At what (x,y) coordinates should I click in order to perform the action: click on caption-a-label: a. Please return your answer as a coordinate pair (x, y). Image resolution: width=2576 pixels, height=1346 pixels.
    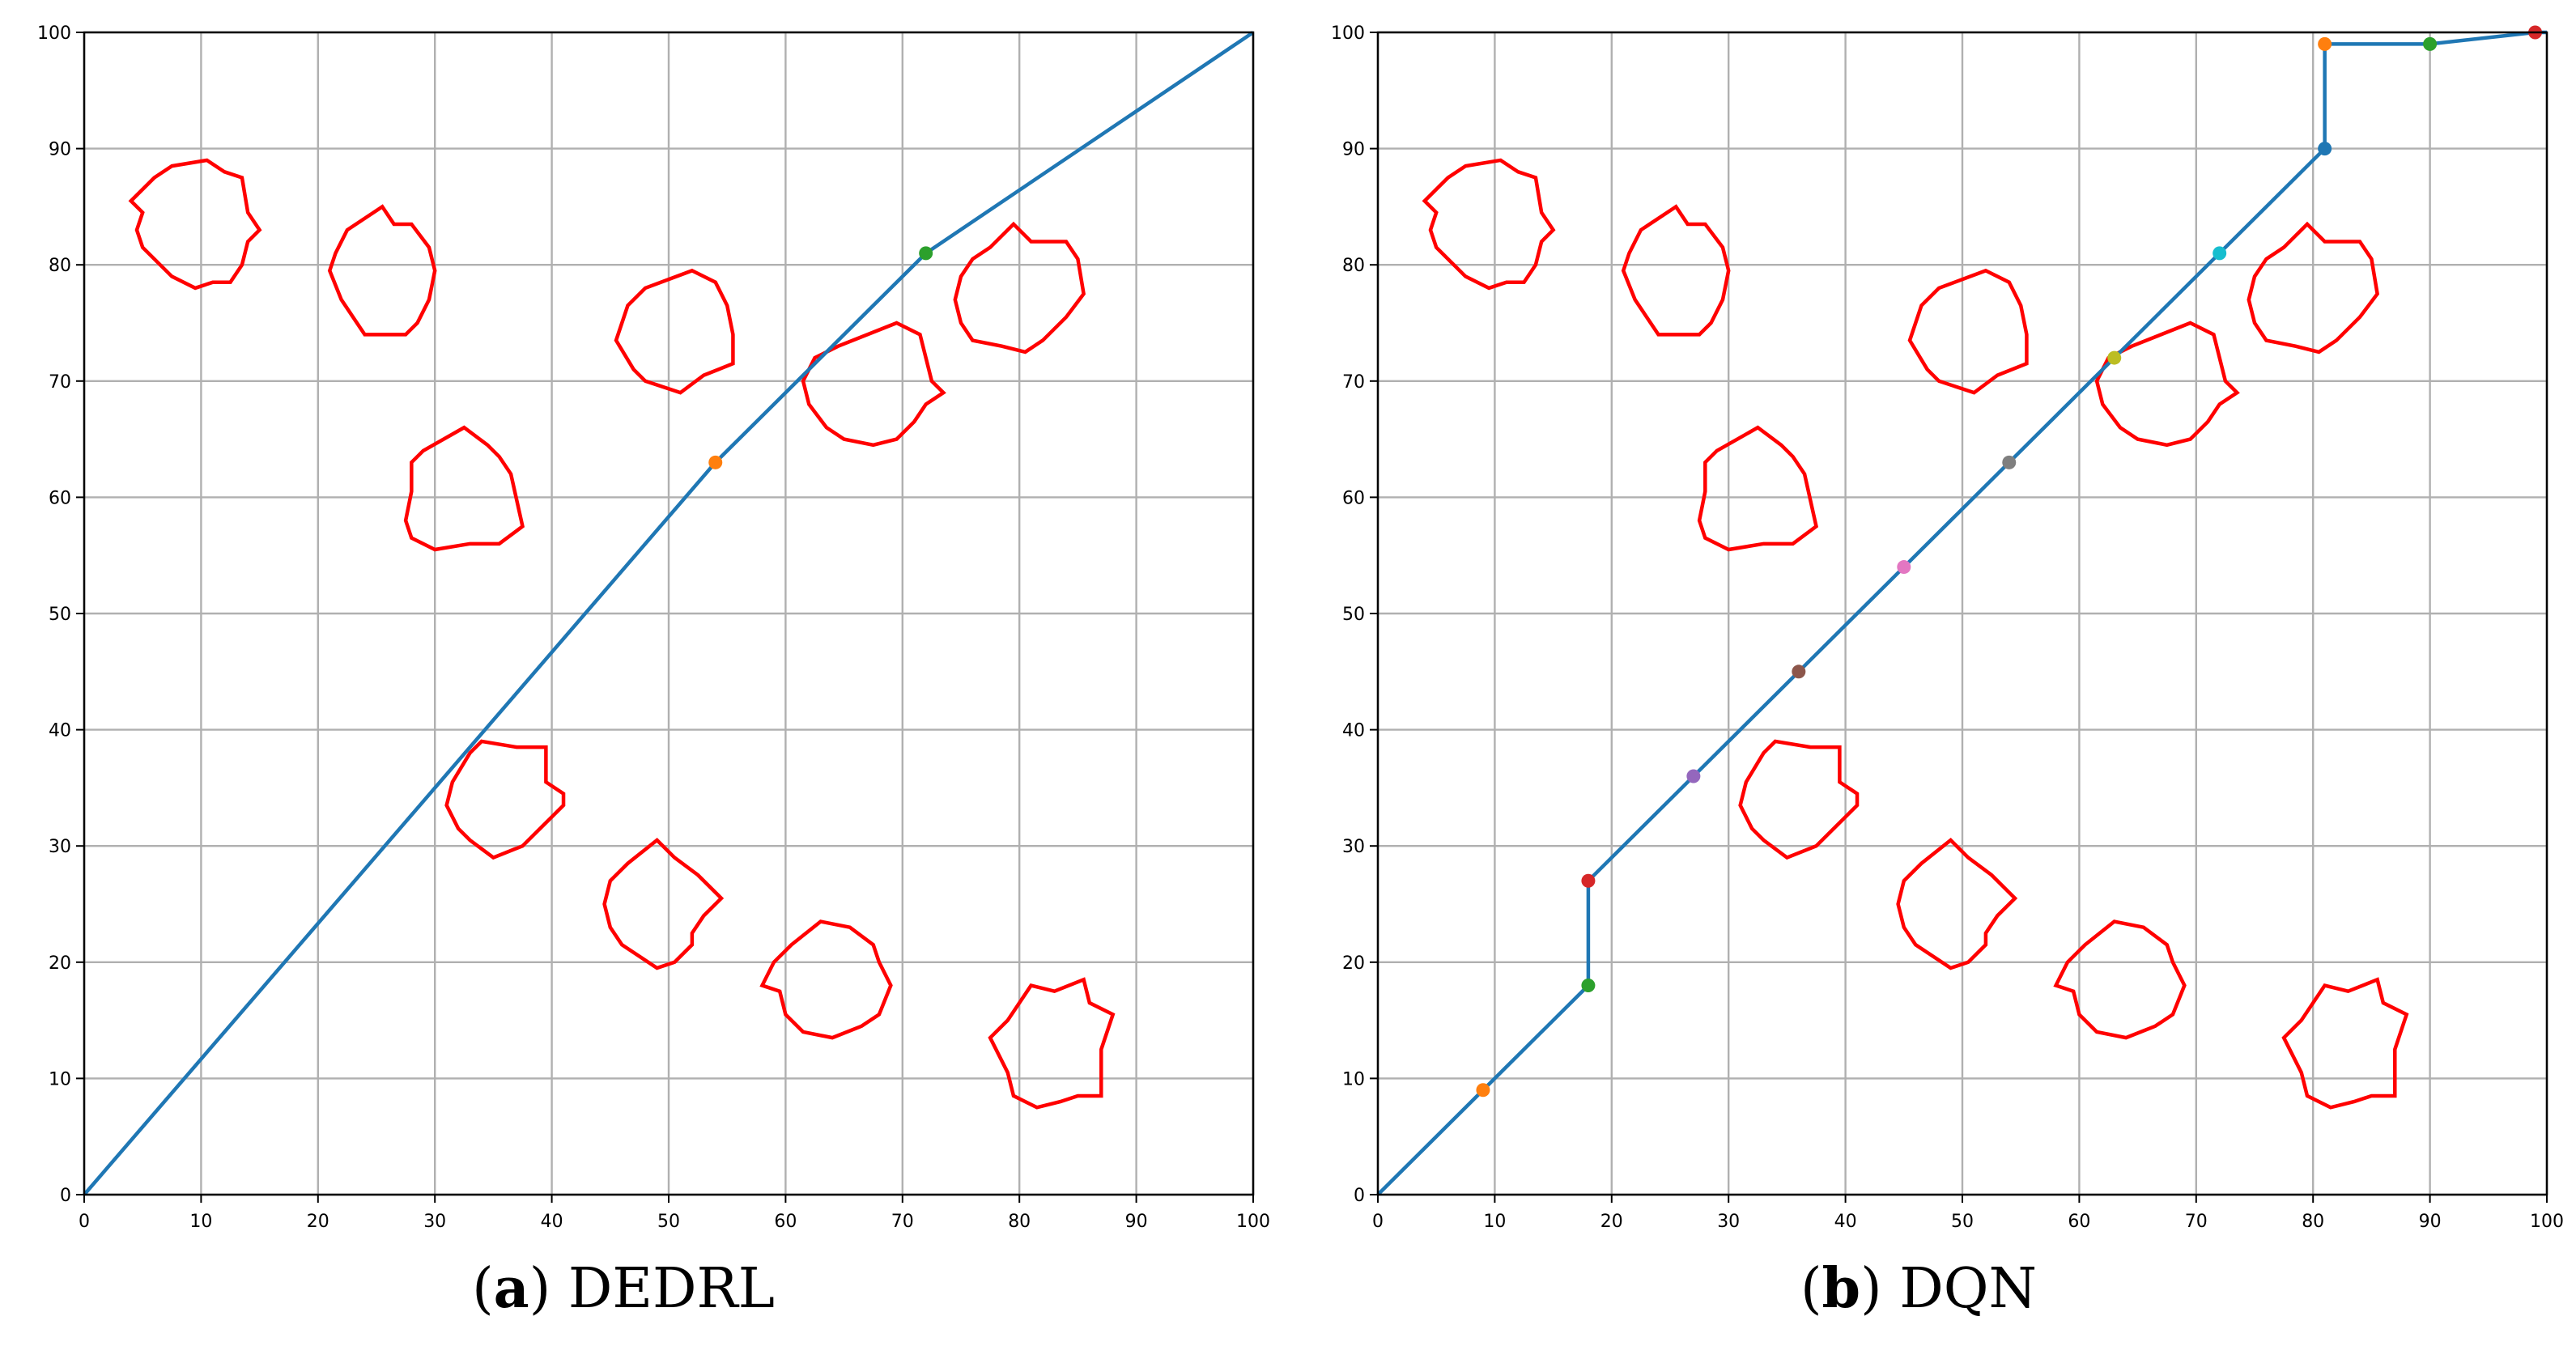
    Looking at the image, I should click on (512, 1288).